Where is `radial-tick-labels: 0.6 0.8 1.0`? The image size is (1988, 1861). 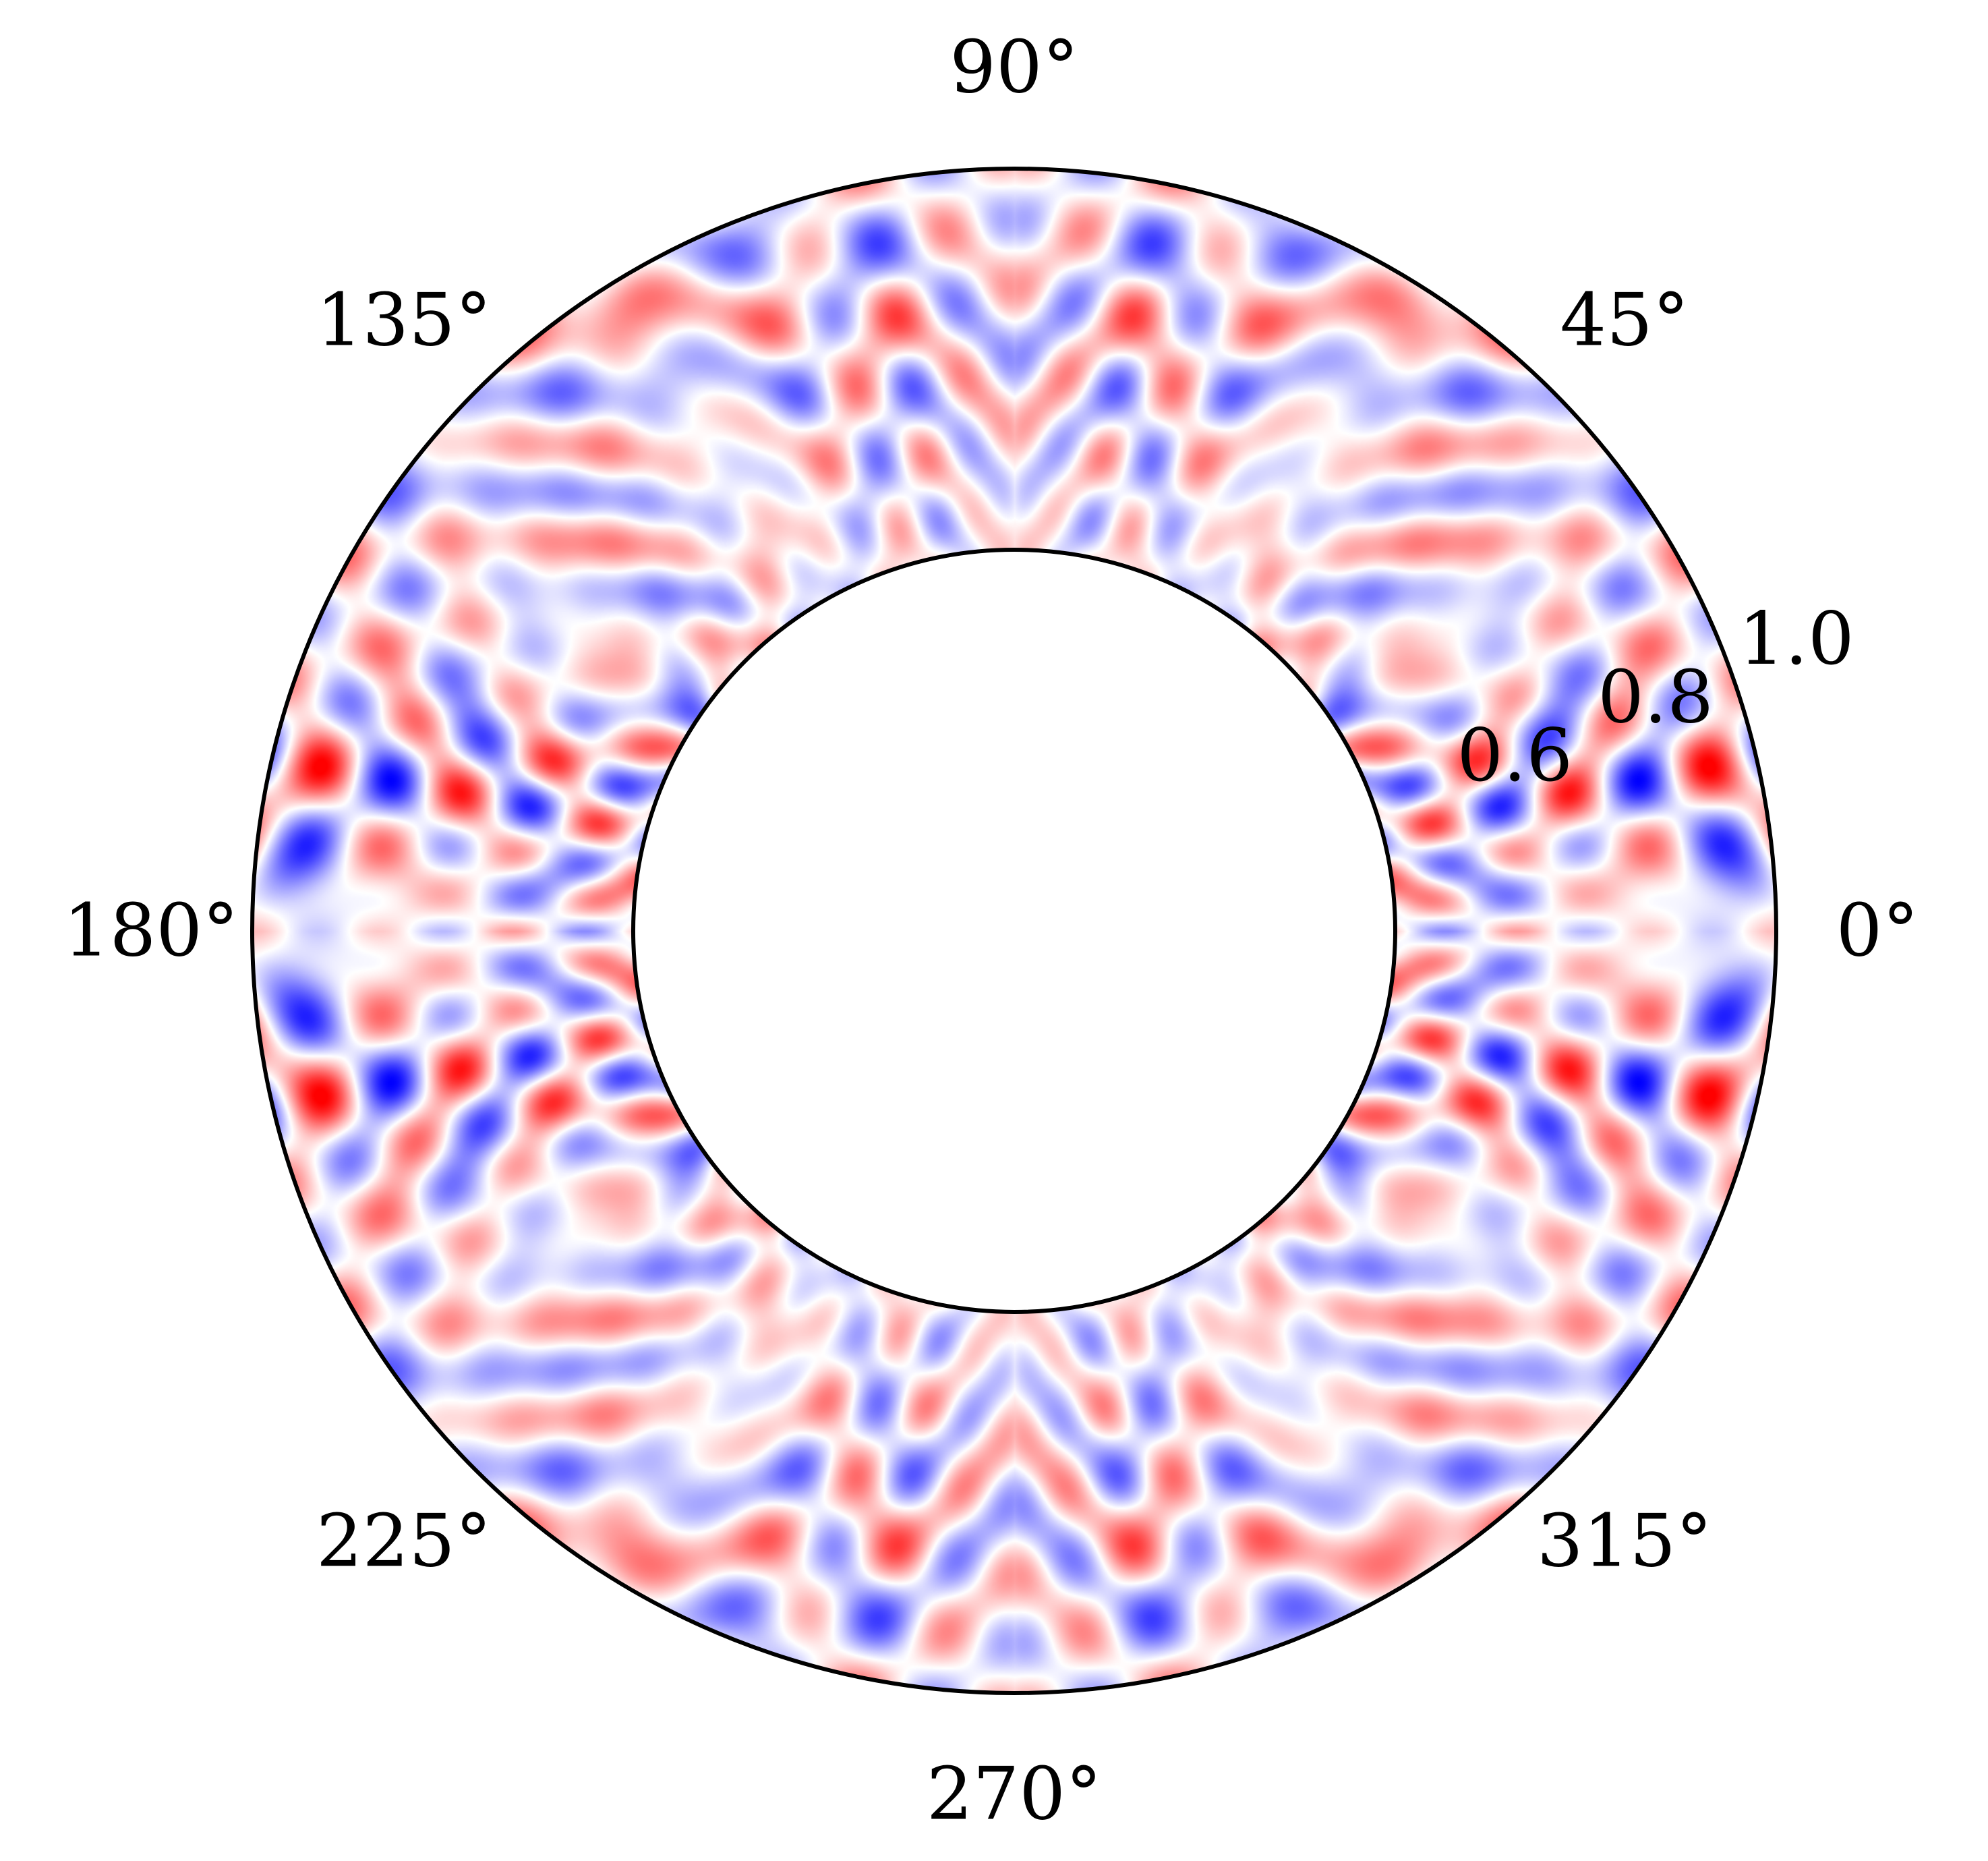 radial-tick-labels: 0.6 0.8 1.0 is located at coordinates (1655, 697).